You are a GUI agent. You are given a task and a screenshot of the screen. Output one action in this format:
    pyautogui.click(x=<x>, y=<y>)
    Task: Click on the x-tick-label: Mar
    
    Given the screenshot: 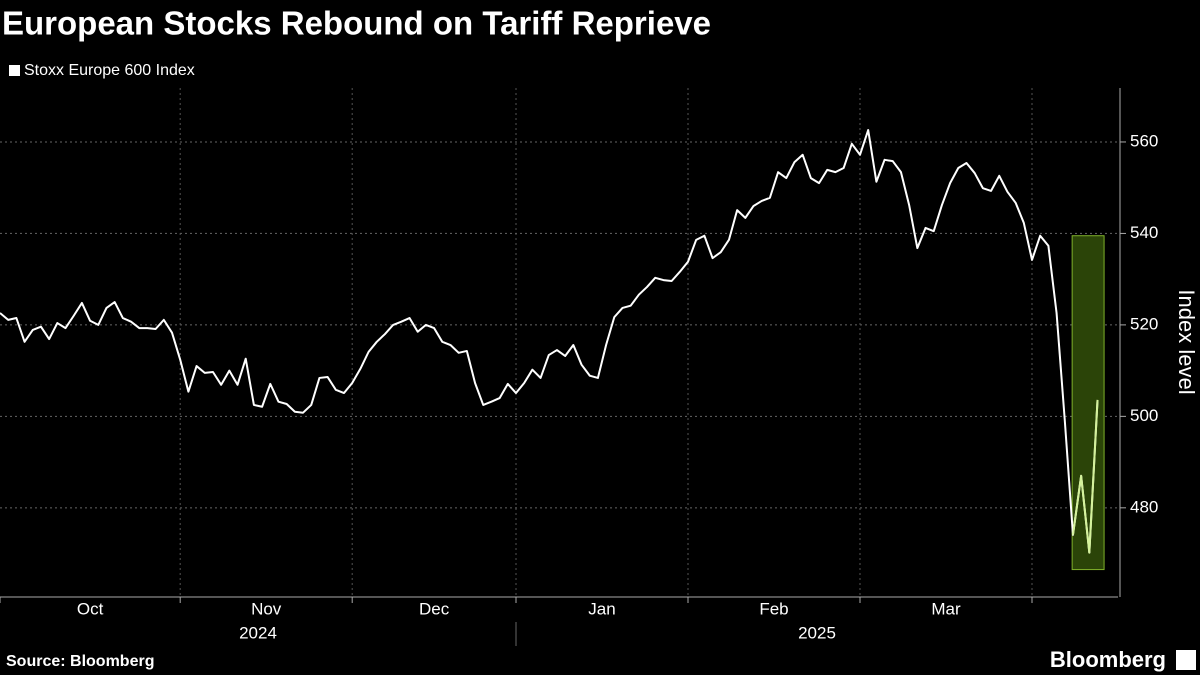 What is the action you would take?
    pyautogui.click(x=946, y=608)
    